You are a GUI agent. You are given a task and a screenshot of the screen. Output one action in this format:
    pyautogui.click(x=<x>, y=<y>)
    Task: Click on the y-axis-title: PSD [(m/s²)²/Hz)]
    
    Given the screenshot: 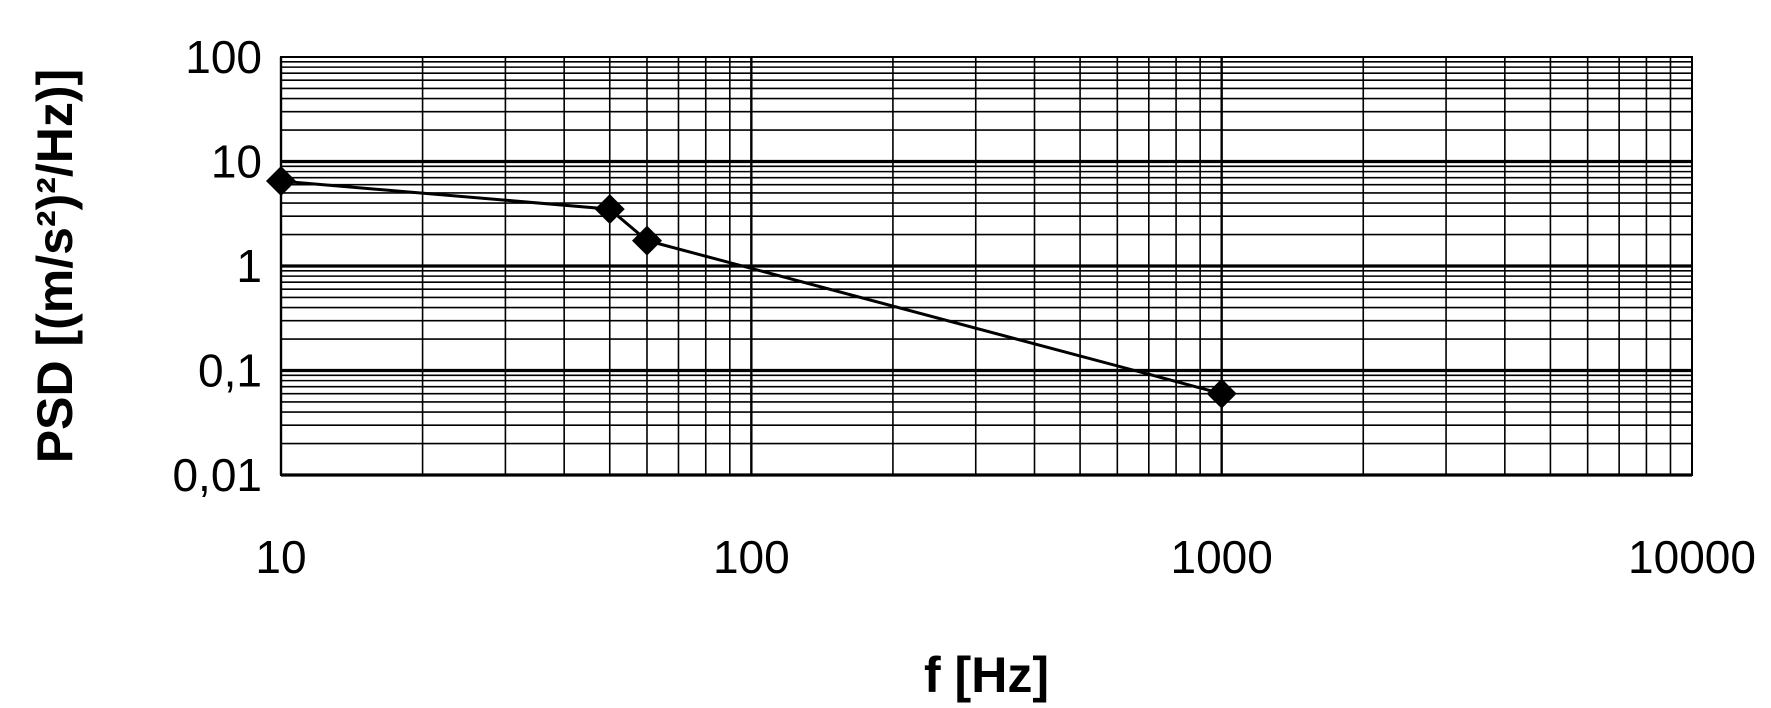 What is the action you would take?
    pyautogui.click(x=55, y=266)
    